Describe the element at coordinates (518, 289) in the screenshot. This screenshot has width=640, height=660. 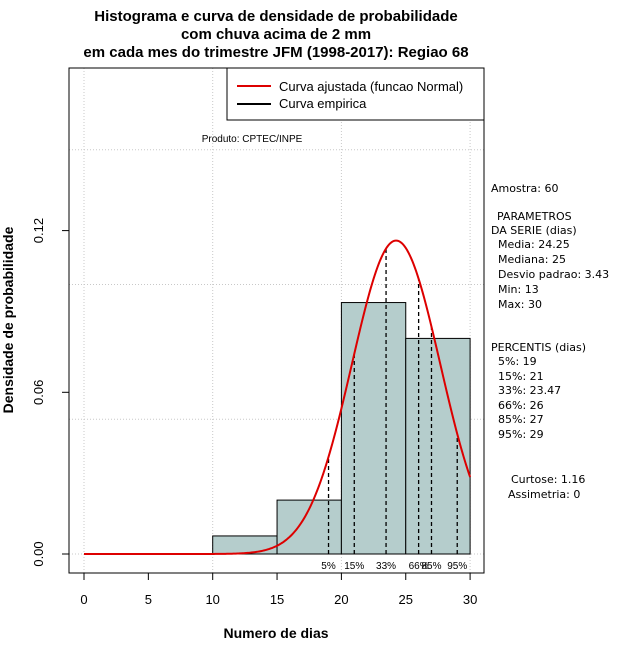
I see `stat-min: Min: 13` at that location.